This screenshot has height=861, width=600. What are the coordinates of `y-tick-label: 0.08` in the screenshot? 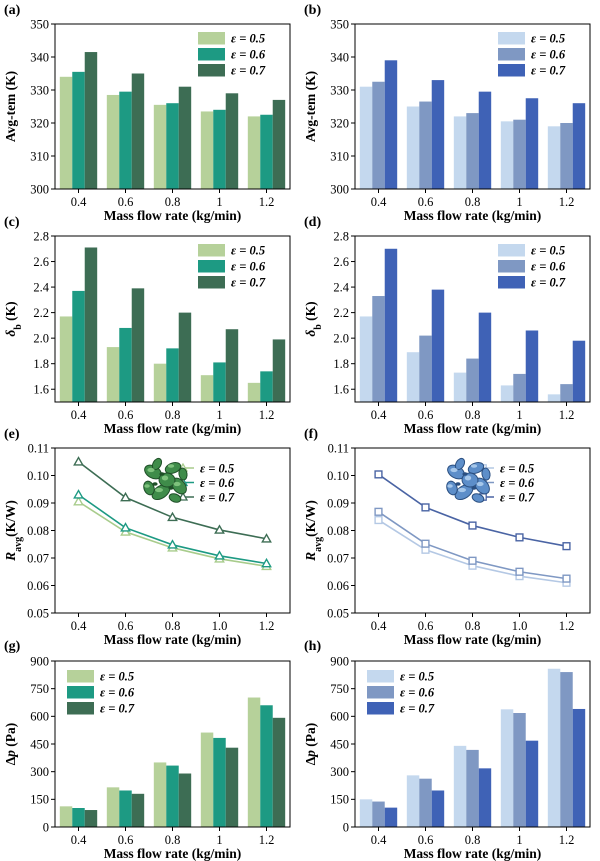 It's located at (38, 531).